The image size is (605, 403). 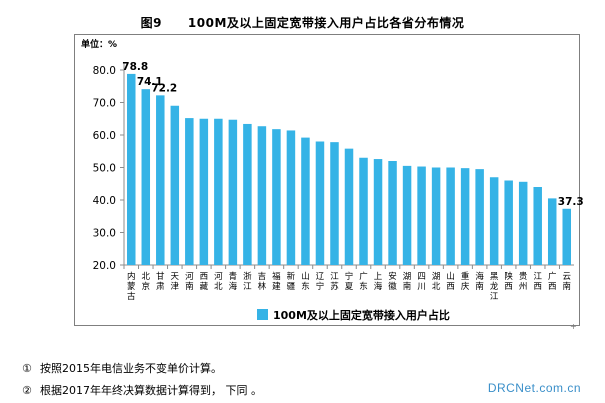 I want to click on x-tick-label: 河南, so click(x=189, y=281).